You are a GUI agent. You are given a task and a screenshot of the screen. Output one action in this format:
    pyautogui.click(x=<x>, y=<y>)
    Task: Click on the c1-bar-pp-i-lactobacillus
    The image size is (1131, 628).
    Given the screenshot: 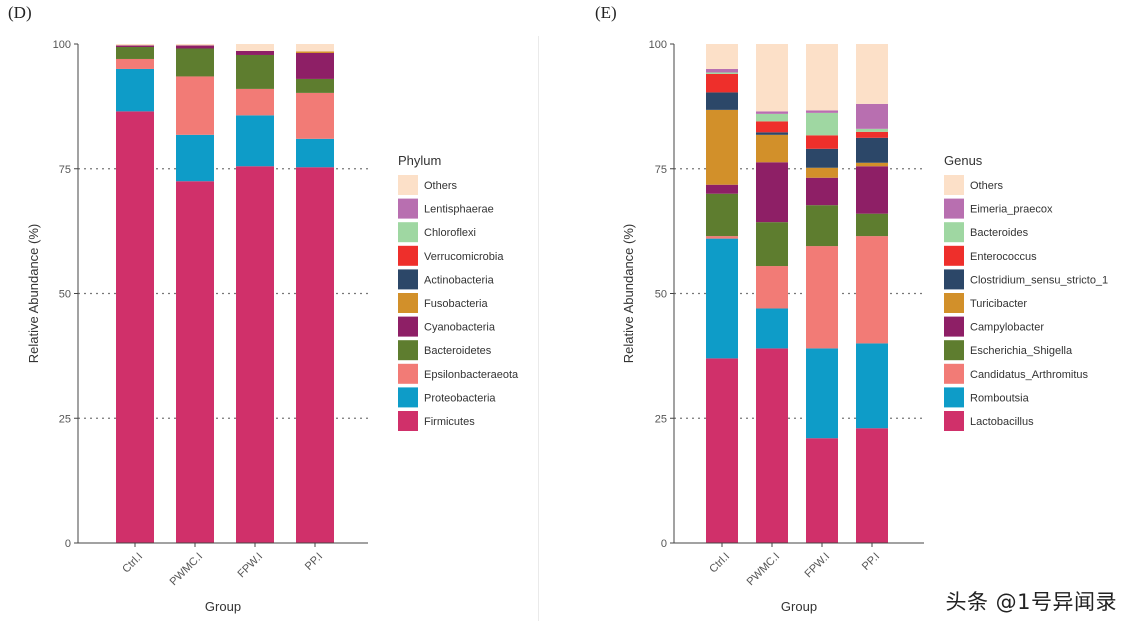 What is the action you would take?
    pyautogui.click(x=872, y=485)
    